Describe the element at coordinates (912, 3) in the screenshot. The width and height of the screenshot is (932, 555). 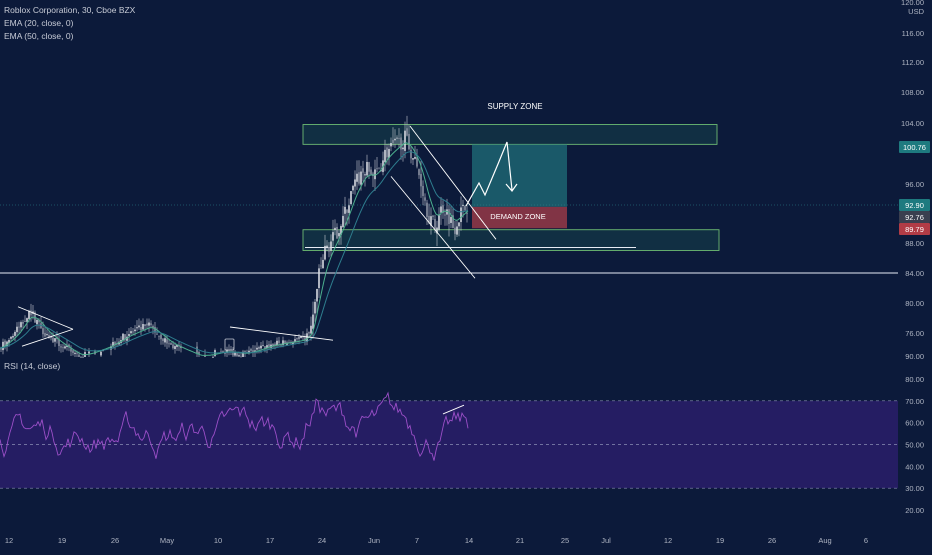
I see `price-axis-tick: 120.00` at that location.